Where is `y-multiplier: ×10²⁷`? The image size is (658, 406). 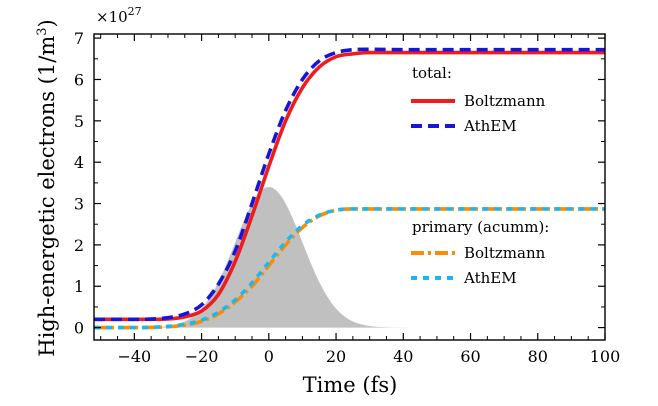 y-multiplier: ×10²⁷ is located at coordinates (119, 15).